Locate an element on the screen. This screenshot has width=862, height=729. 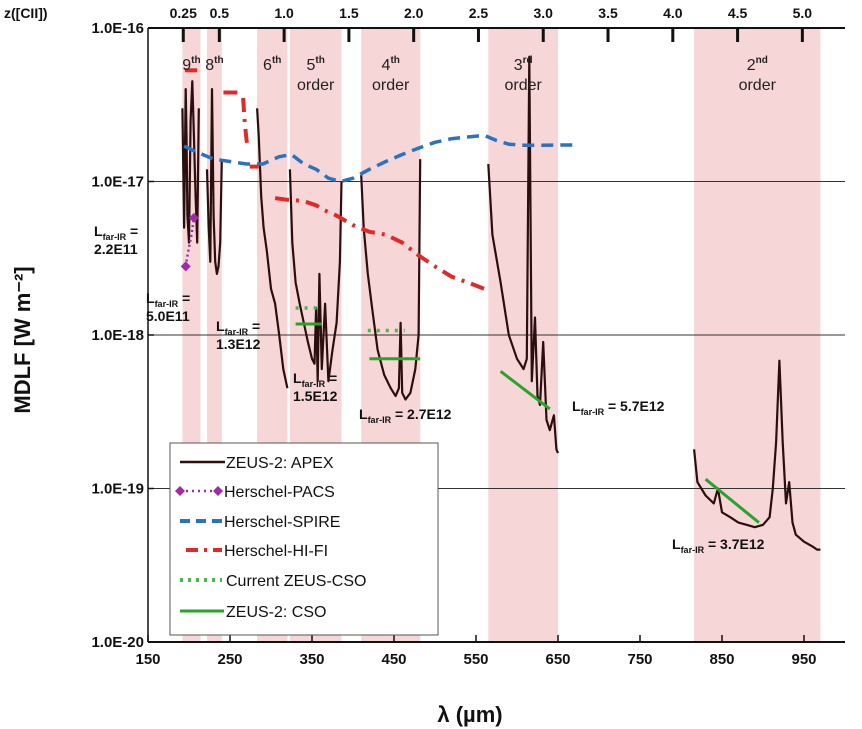
order-label-3: 6th is located at coordinates (272, 64).